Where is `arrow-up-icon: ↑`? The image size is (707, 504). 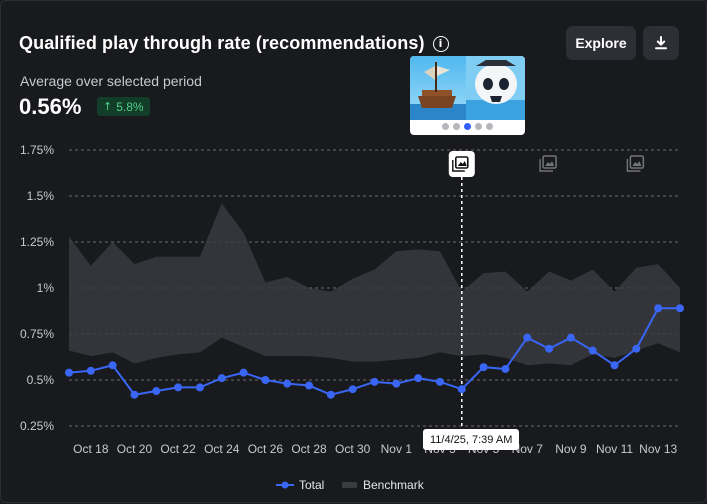
arrow-up-icon: ↑ is located at coordinates (108, 106).